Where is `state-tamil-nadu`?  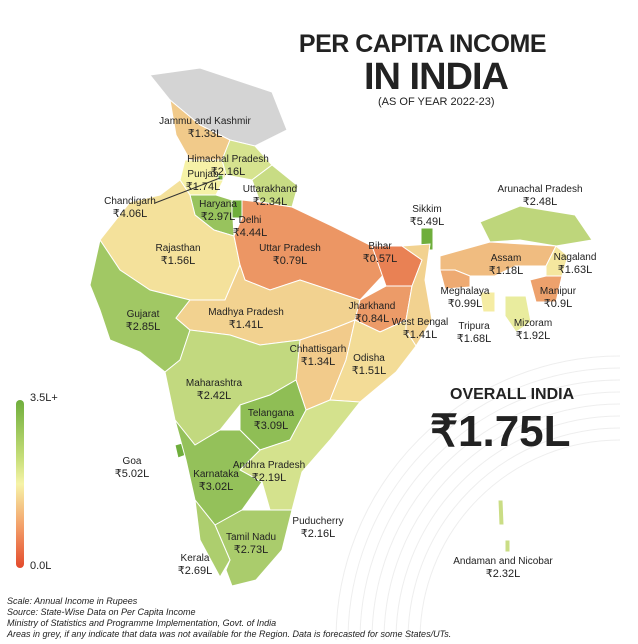 state-tamil-nadu is located at coordinates (253, 548).